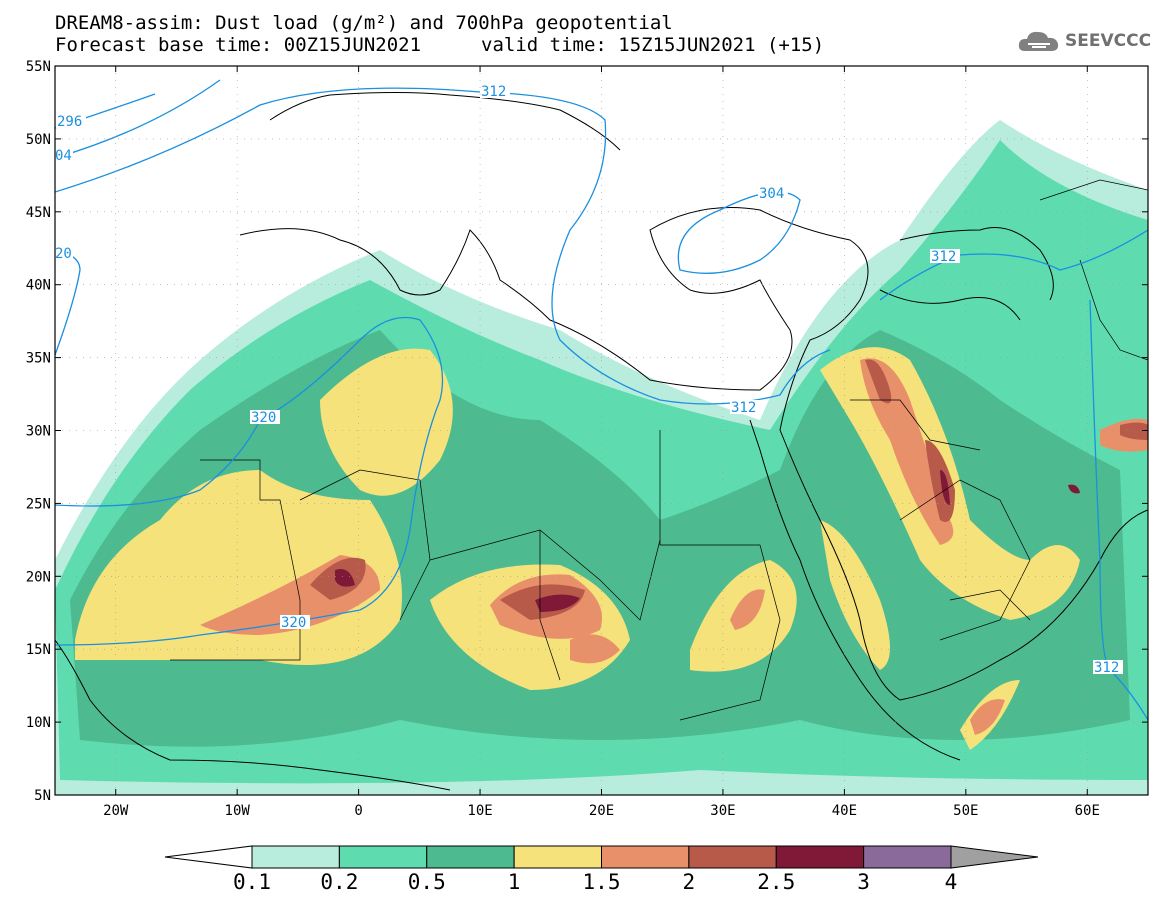 Image resolution: width=1165 pixels, height=907 pixels. What do you see at coordinates (653, 45) in the screenshot?
I see `valid-time: valid time: 15Z15JUN2021 (+15)` at bounding box center [653, 45].